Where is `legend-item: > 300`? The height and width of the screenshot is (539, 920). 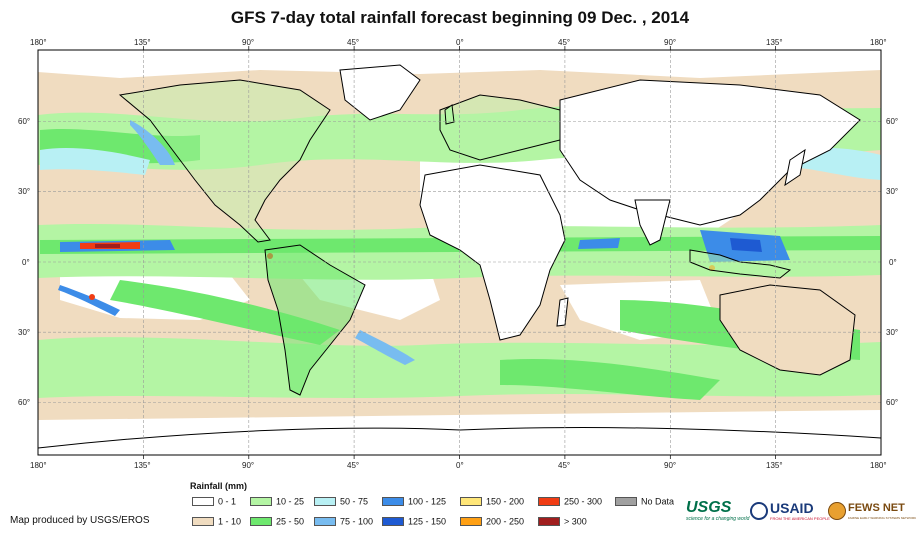
legend-item: > 300 is located at coordinates (562, 521).